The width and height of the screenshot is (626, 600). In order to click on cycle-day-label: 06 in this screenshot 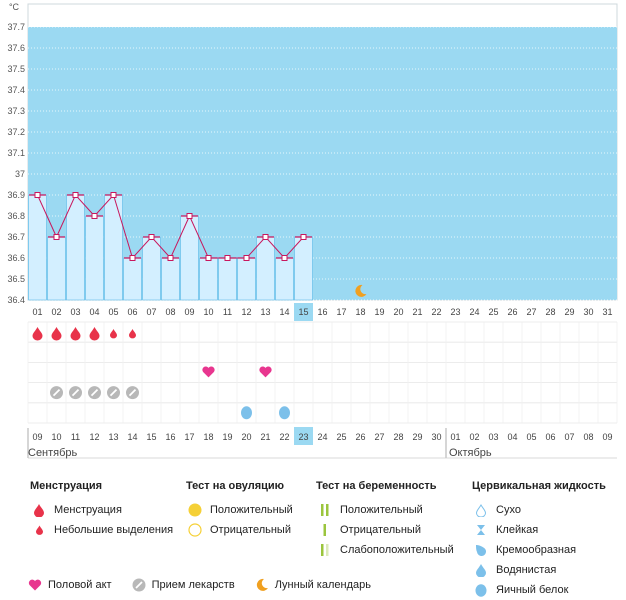, I will do `click(132, 312)`.